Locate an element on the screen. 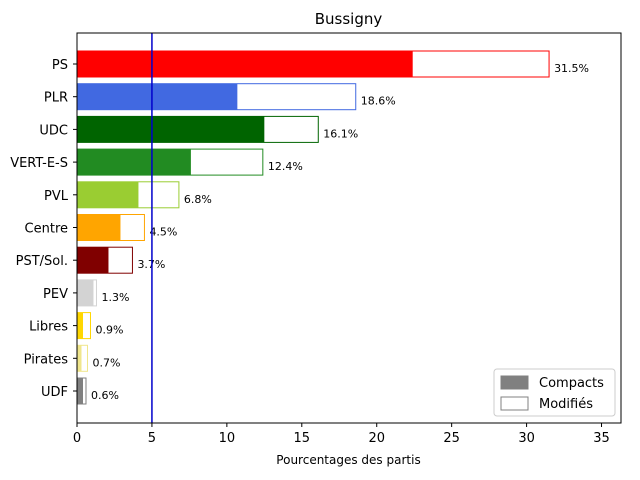 This screenshot has width=640, height=480. x-tick-label: 20 is located at coordinates (376, 438).